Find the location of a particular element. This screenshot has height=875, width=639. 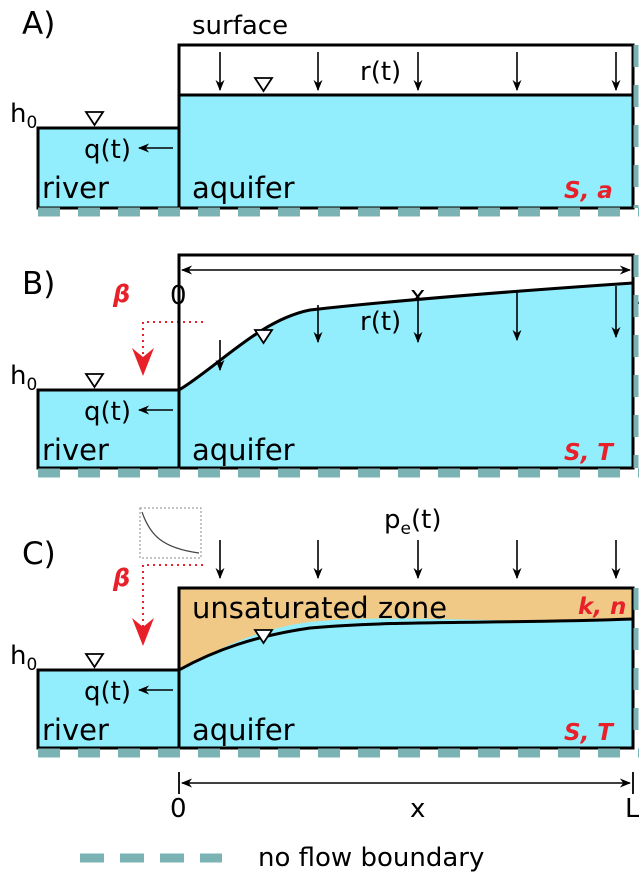

aquifer-box is located at coordinates (406, 668).